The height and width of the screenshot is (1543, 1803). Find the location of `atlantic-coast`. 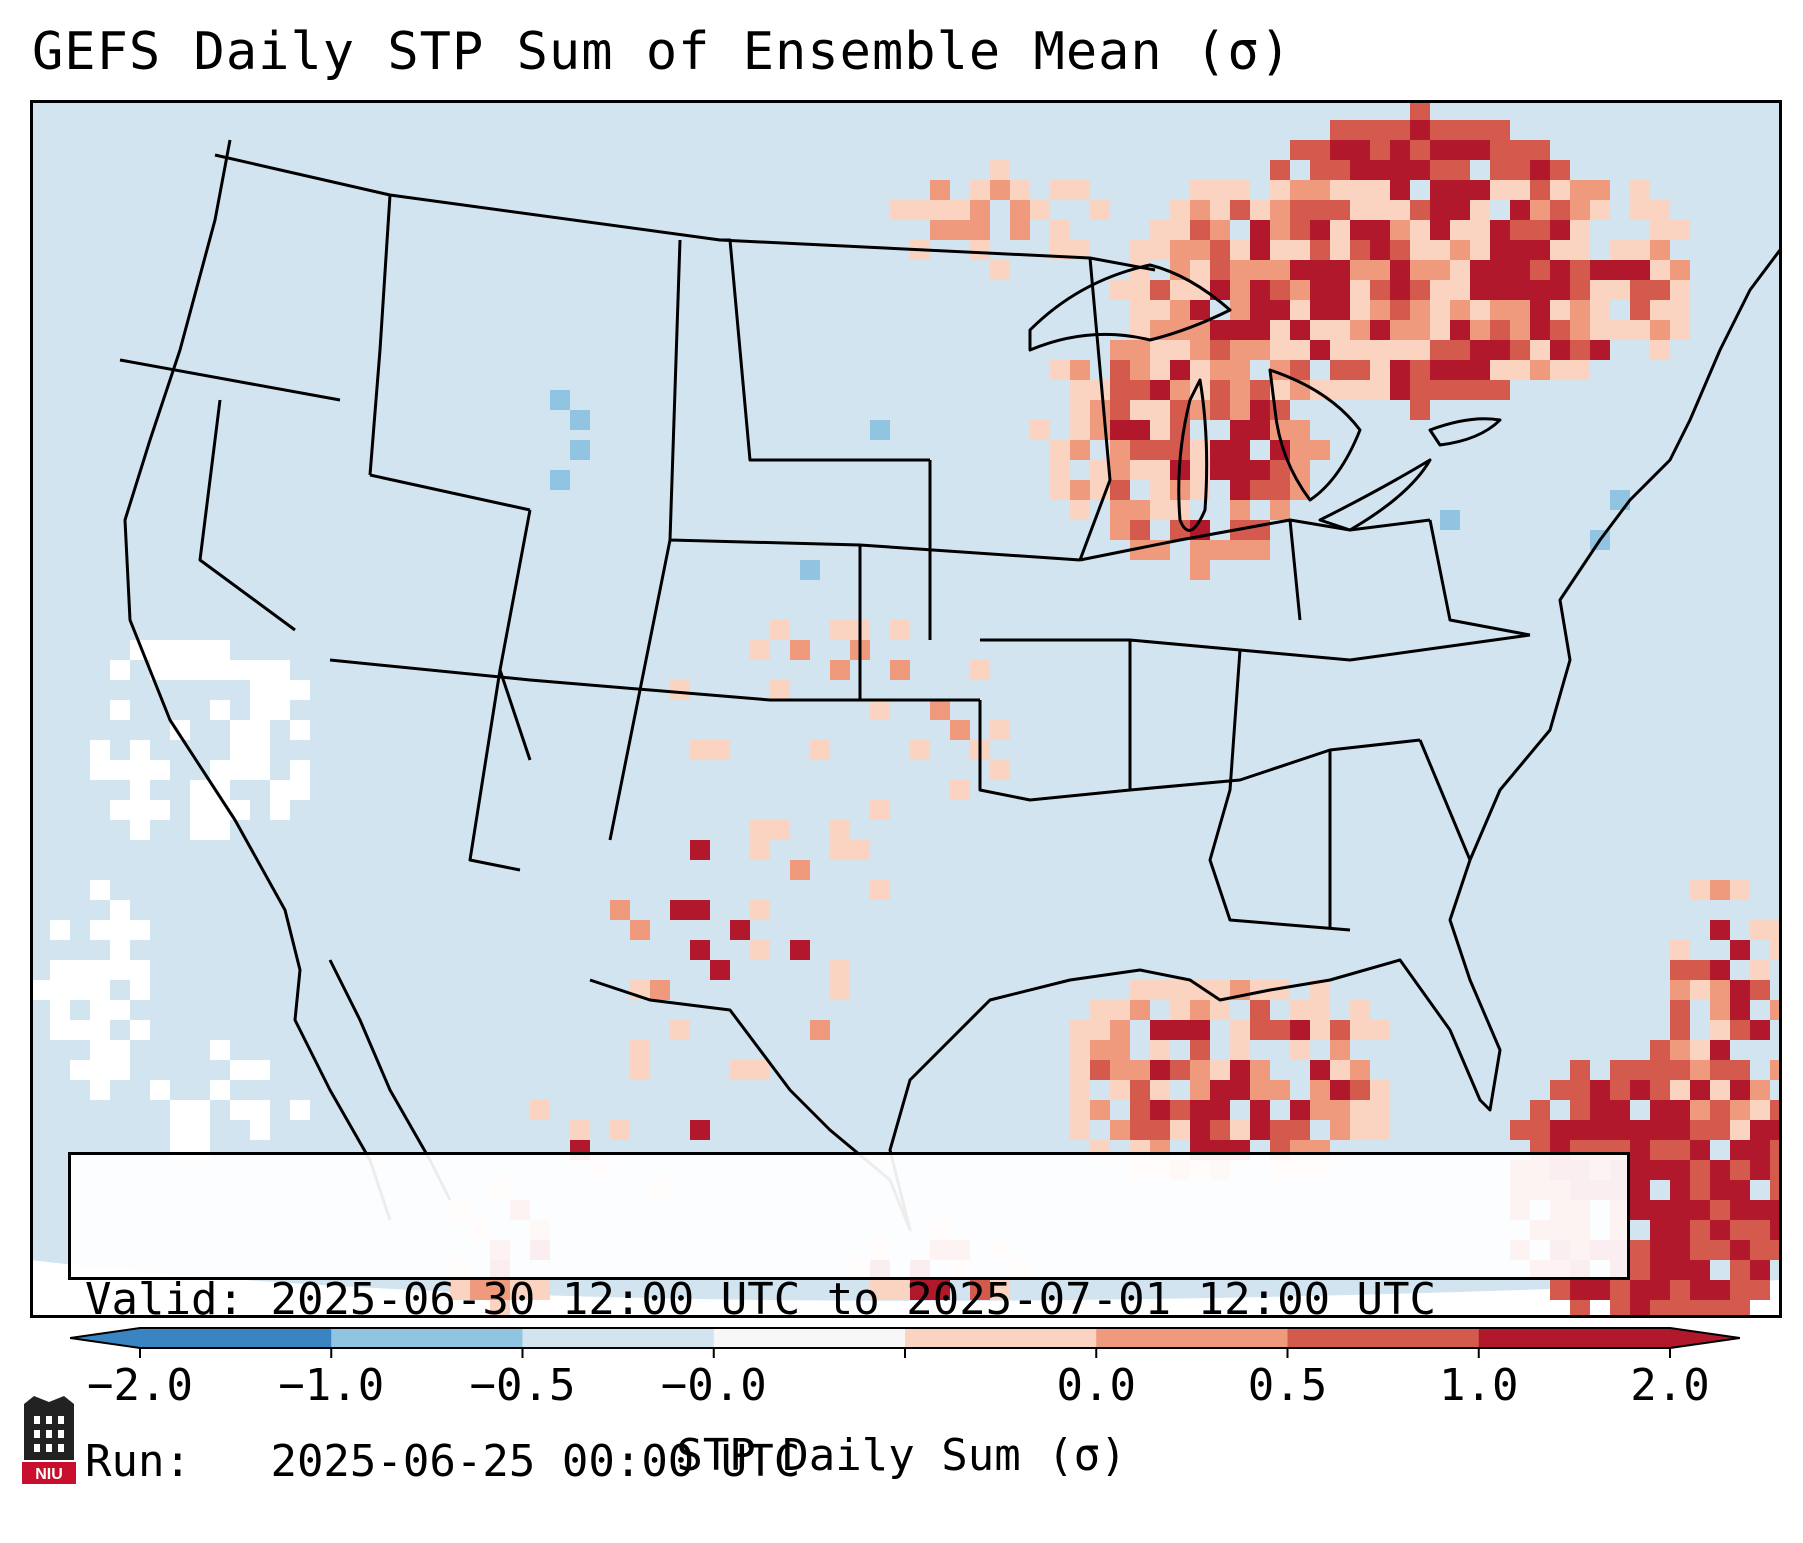

atlantic-coast is located at coordinates (1625, 555).